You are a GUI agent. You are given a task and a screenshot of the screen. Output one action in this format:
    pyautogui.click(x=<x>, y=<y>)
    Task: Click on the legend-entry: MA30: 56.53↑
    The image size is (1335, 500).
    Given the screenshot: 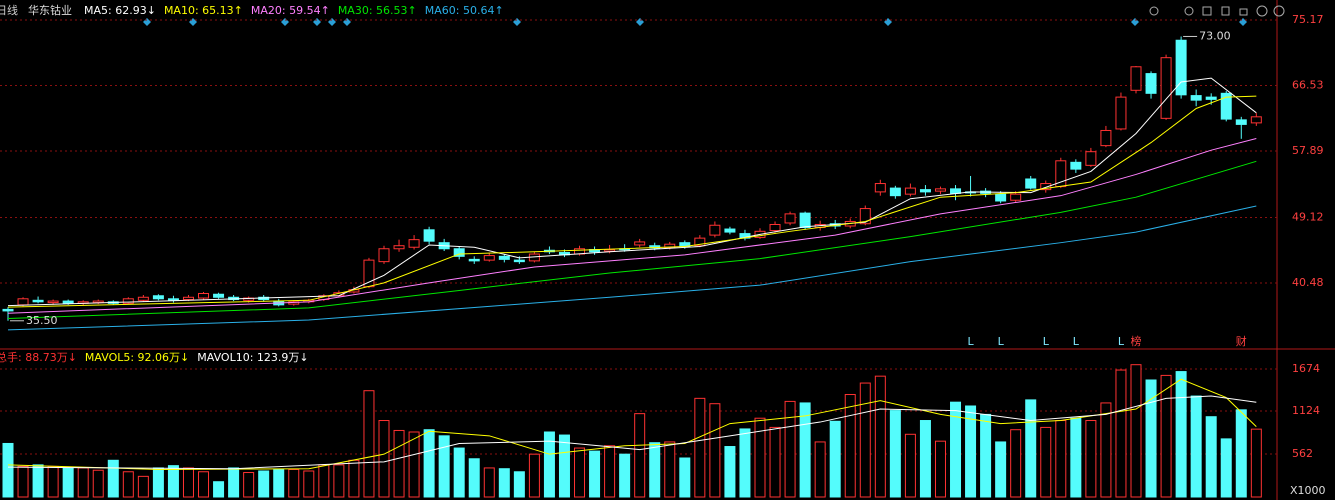 What is the action you would take?
    pyautogui.click(x=377, y=10)
    